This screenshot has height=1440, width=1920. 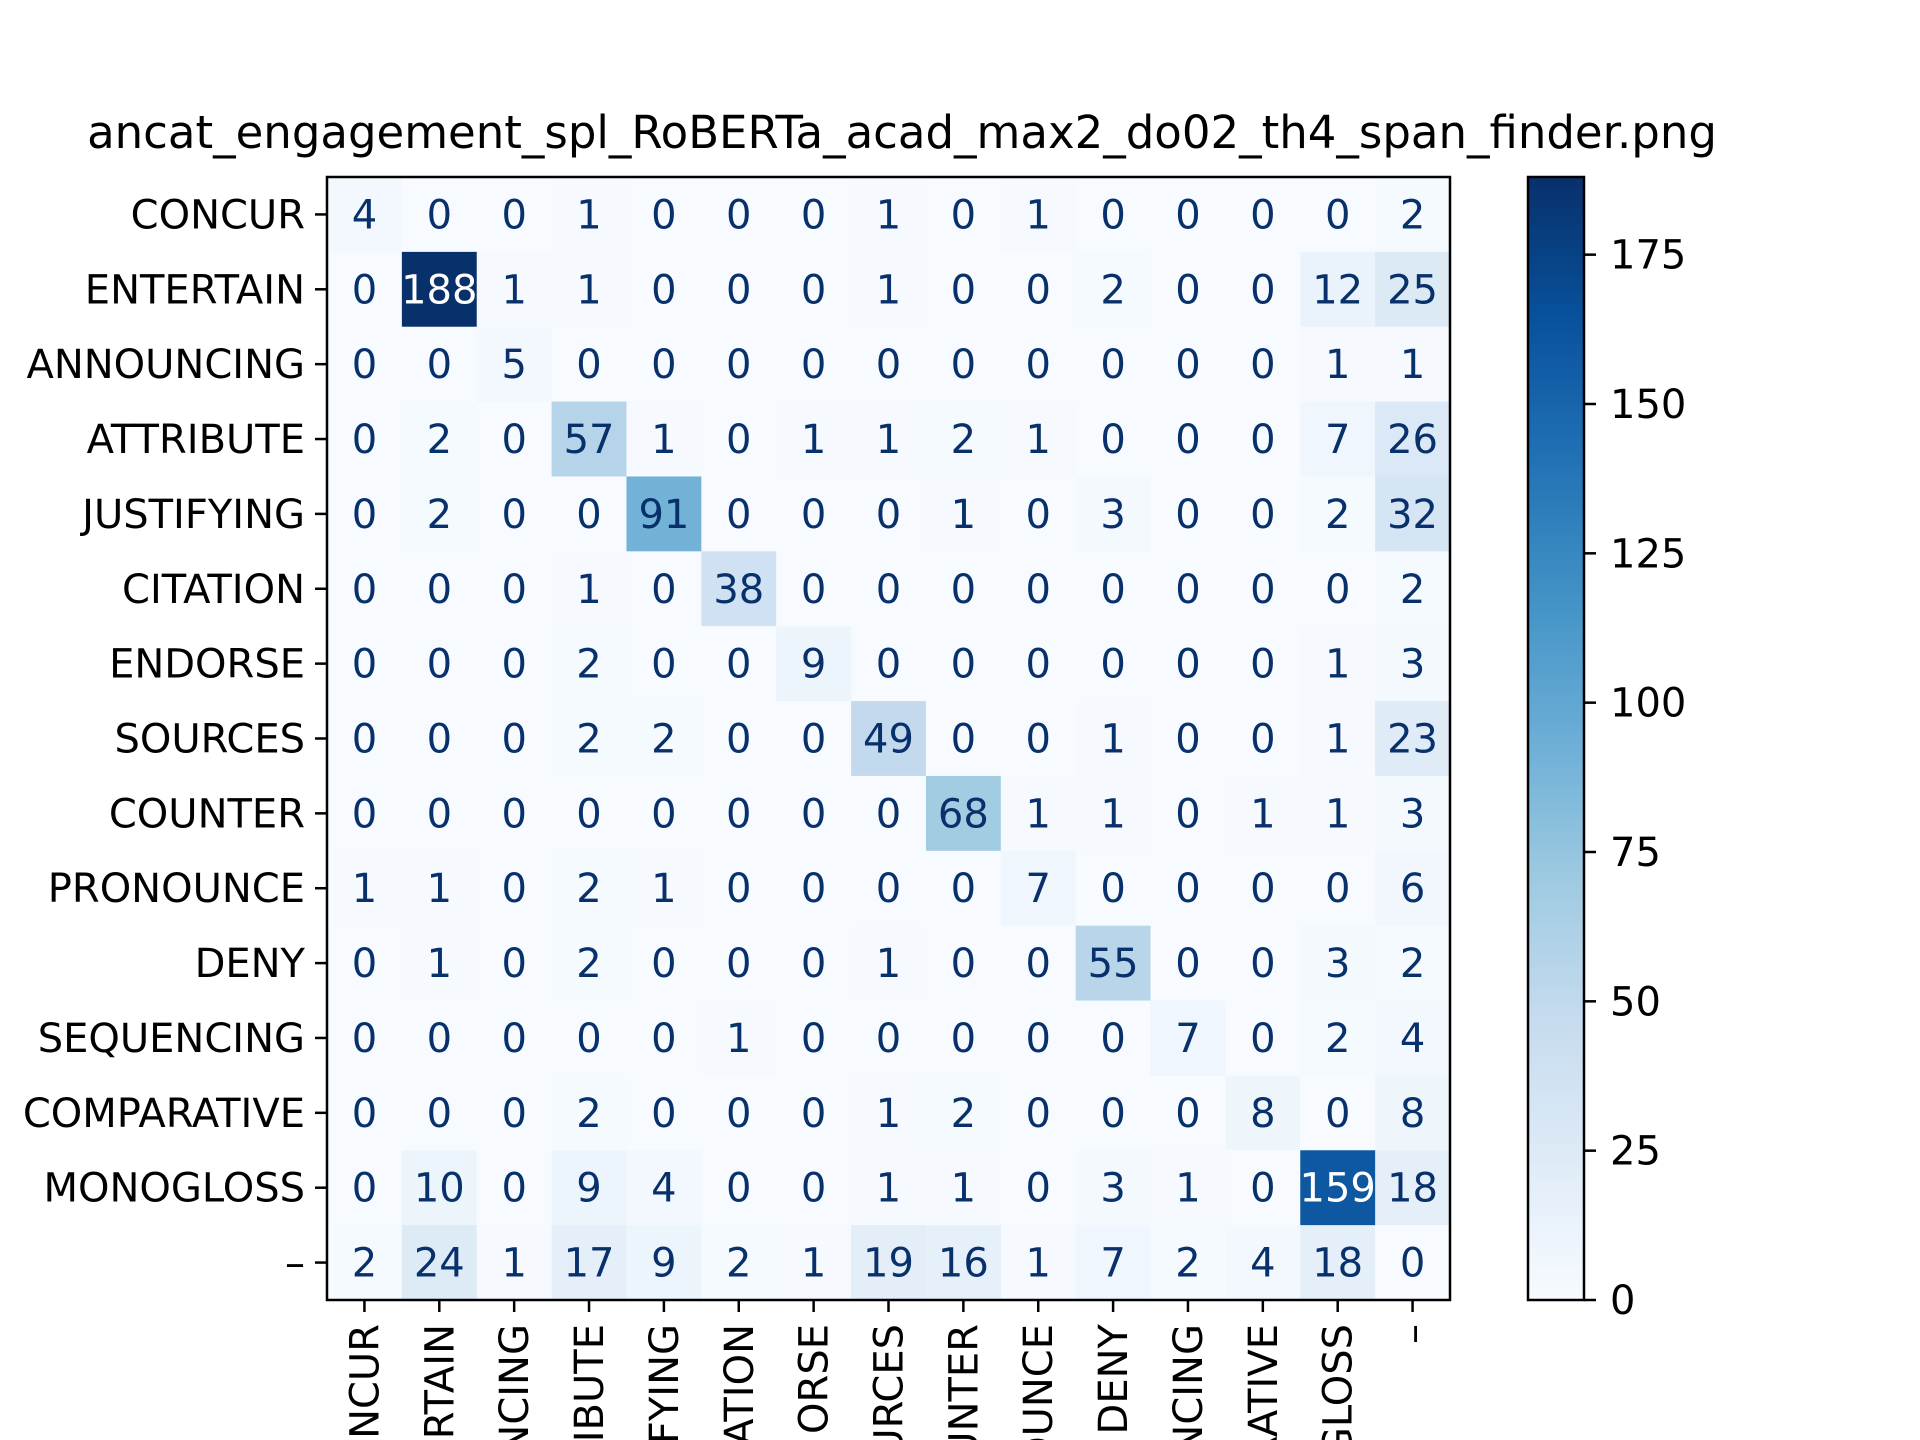 I want to click on y-tick-label: COMPARATIVE, so click(x=164, y=1114).